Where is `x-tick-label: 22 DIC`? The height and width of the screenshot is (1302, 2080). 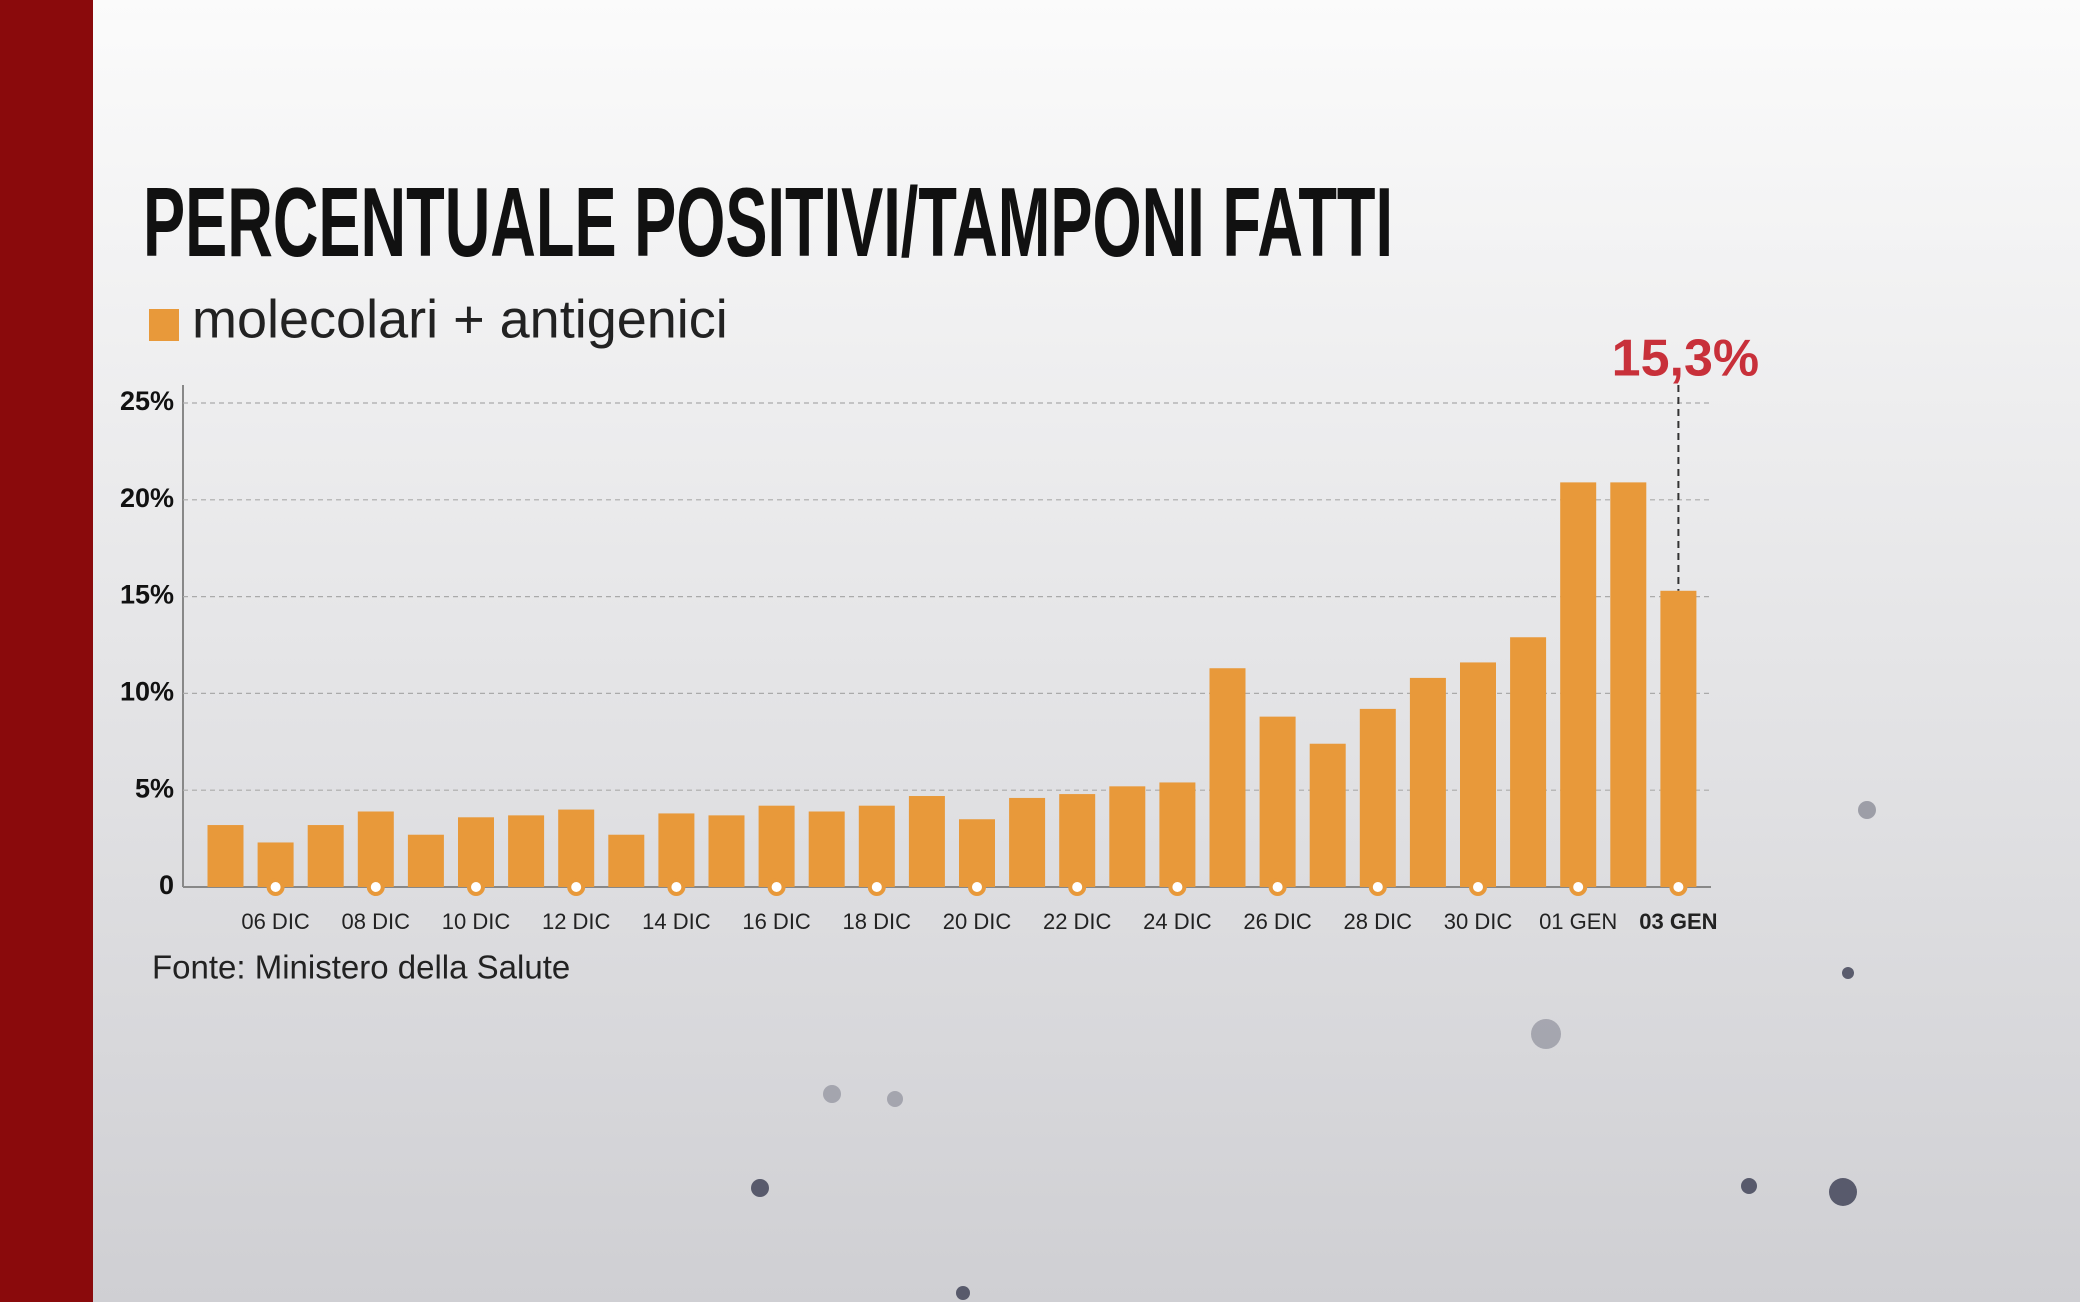 x-tick-label: 22 DIC is located at coordinates (1077, 921).